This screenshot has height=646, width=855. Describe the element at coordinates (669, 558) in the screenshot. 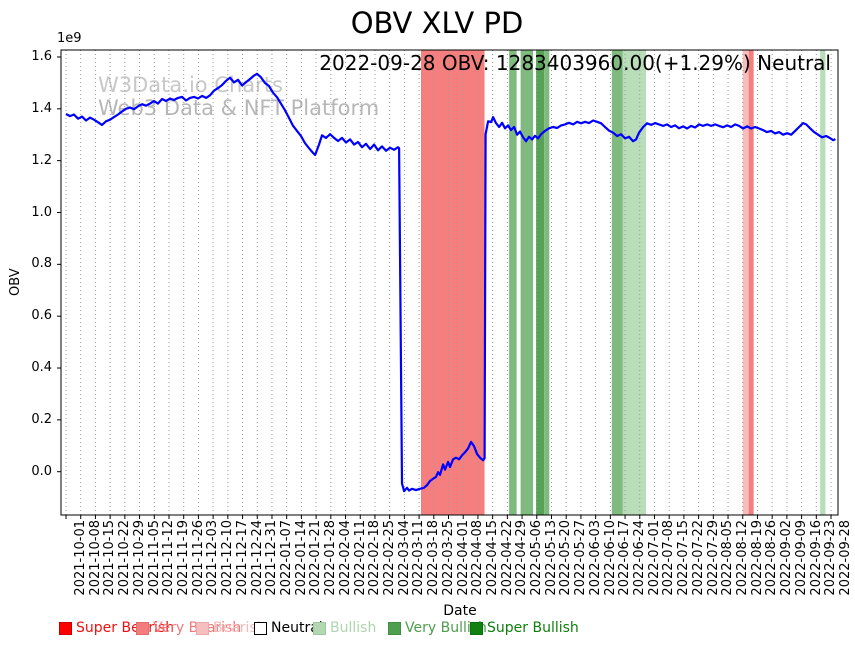

I see `x-tick-label: 2022-07-08` at that location.